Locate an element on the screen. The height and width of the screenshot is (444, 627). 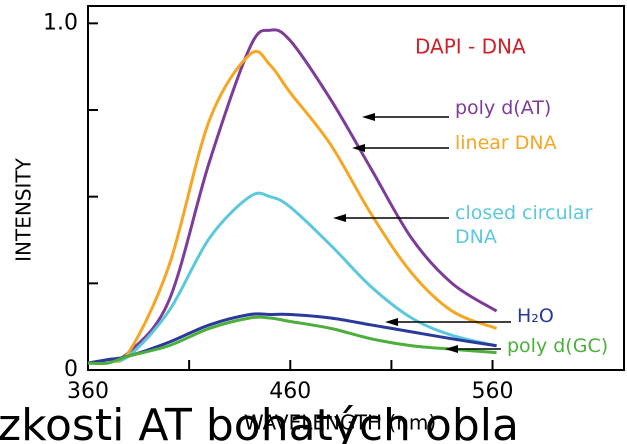
caption: zkosti AT bohatých obla is located at coordinates (259, 422).